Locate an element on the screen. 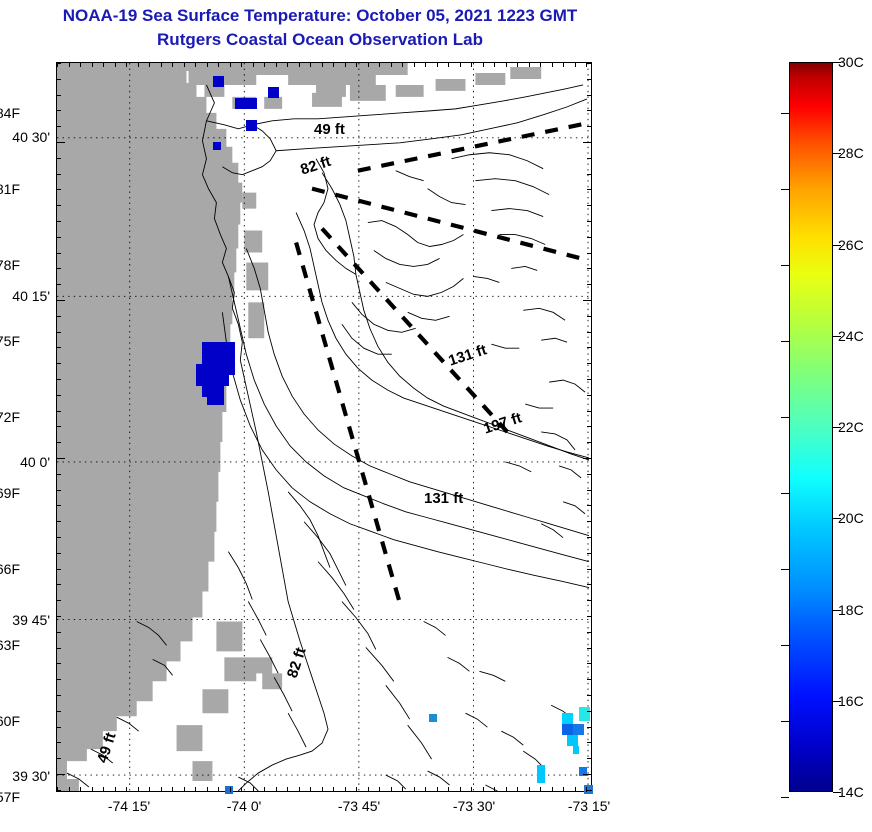 The height and width of the screenshot is (832, 872). colorbar-label-fahrenheit: 57F is located at coordinates (10, 797).